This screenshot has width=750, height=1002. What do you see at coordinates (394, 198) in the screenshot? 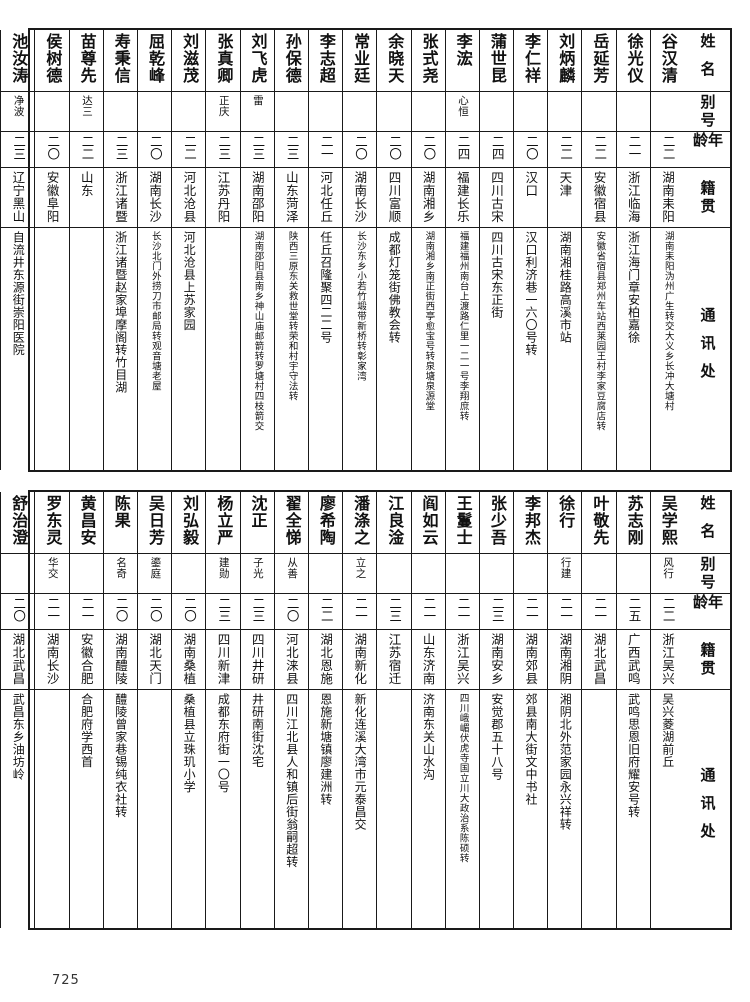
I see `person-origin-cell: 四川富顺` at bounding box center [394, 198].